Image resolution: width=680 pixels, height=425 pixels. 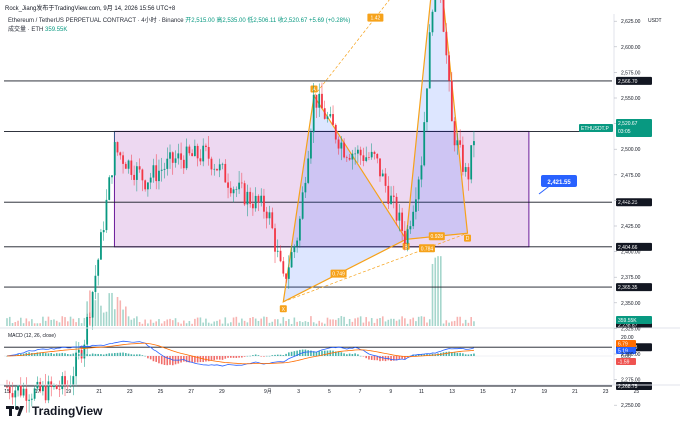 I want to click on time-tick-label: 25, so click(x=637, y=392).